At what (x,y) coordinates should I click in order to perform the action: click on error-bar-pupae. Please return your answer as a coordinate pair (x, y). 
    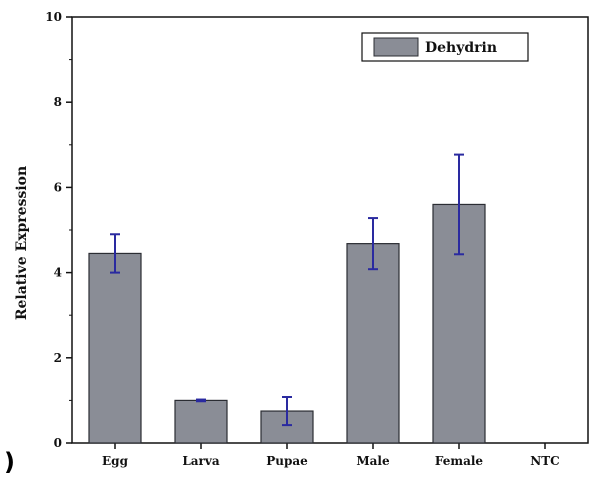
    Looking at the image, I should click on (287, 411).